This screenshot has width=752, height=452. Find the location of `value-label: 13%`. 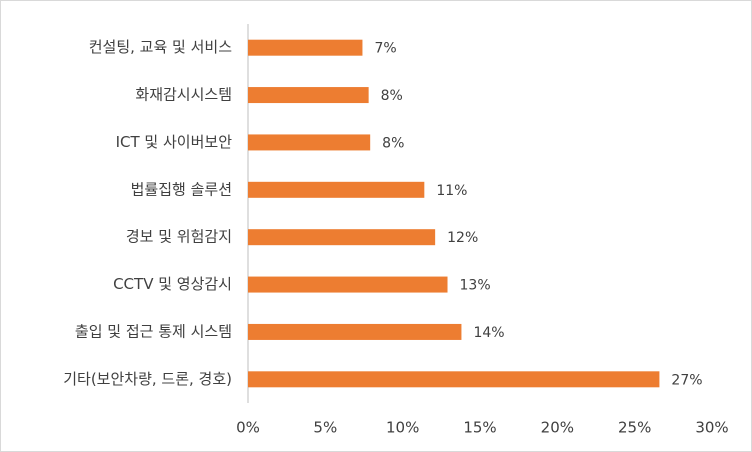

value-label: 13% is located at coordinates (475, 286).